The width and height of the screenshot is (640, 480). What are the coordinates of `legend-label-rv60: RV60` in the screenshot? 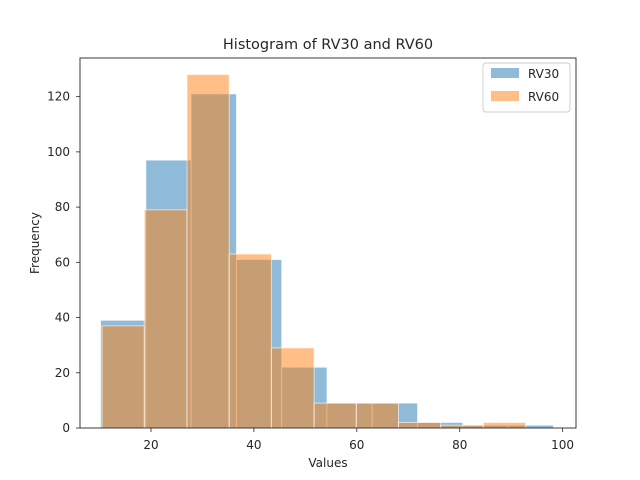 It's located at (543, 97).